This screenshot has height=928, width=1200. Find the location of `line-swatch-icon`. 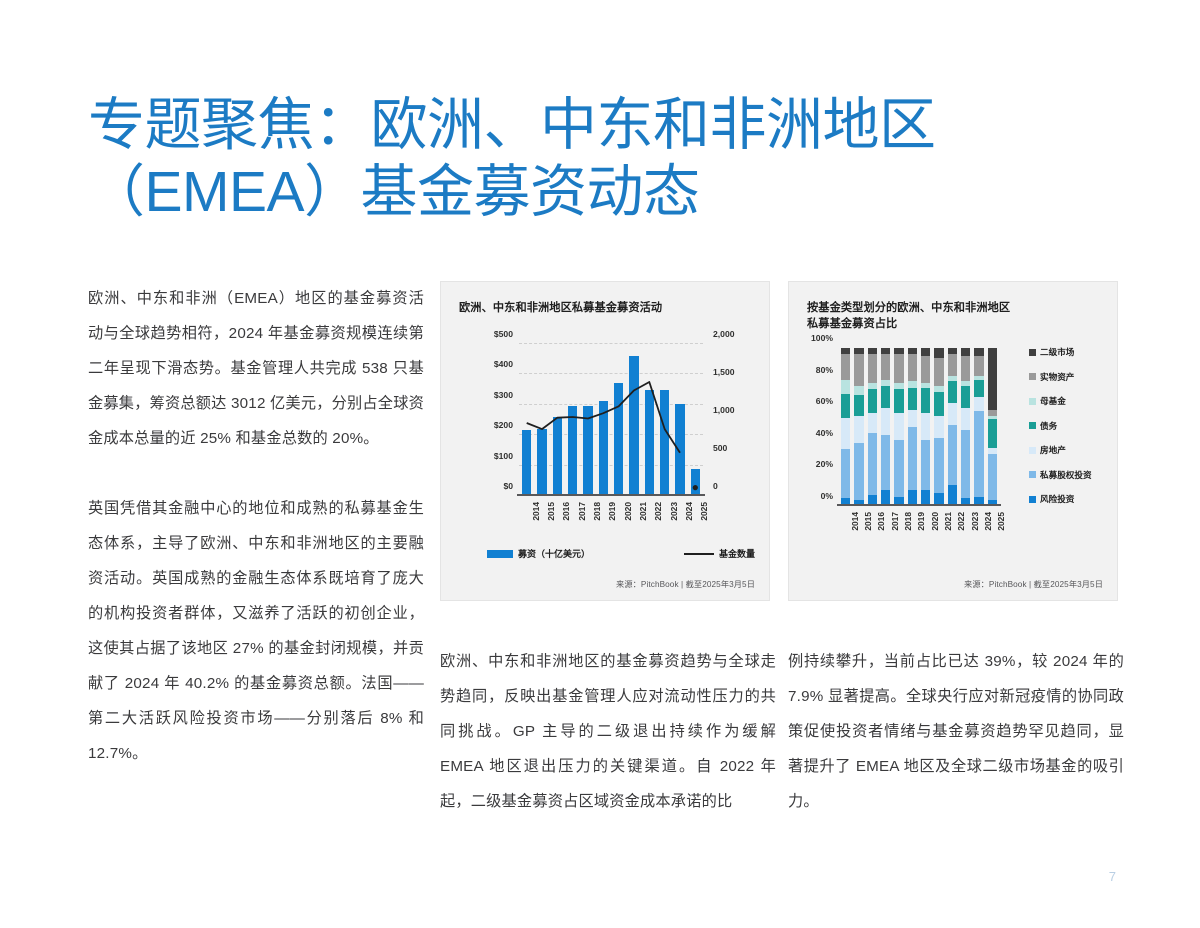

line-swatch-icon is located at coordinates (698, 553).